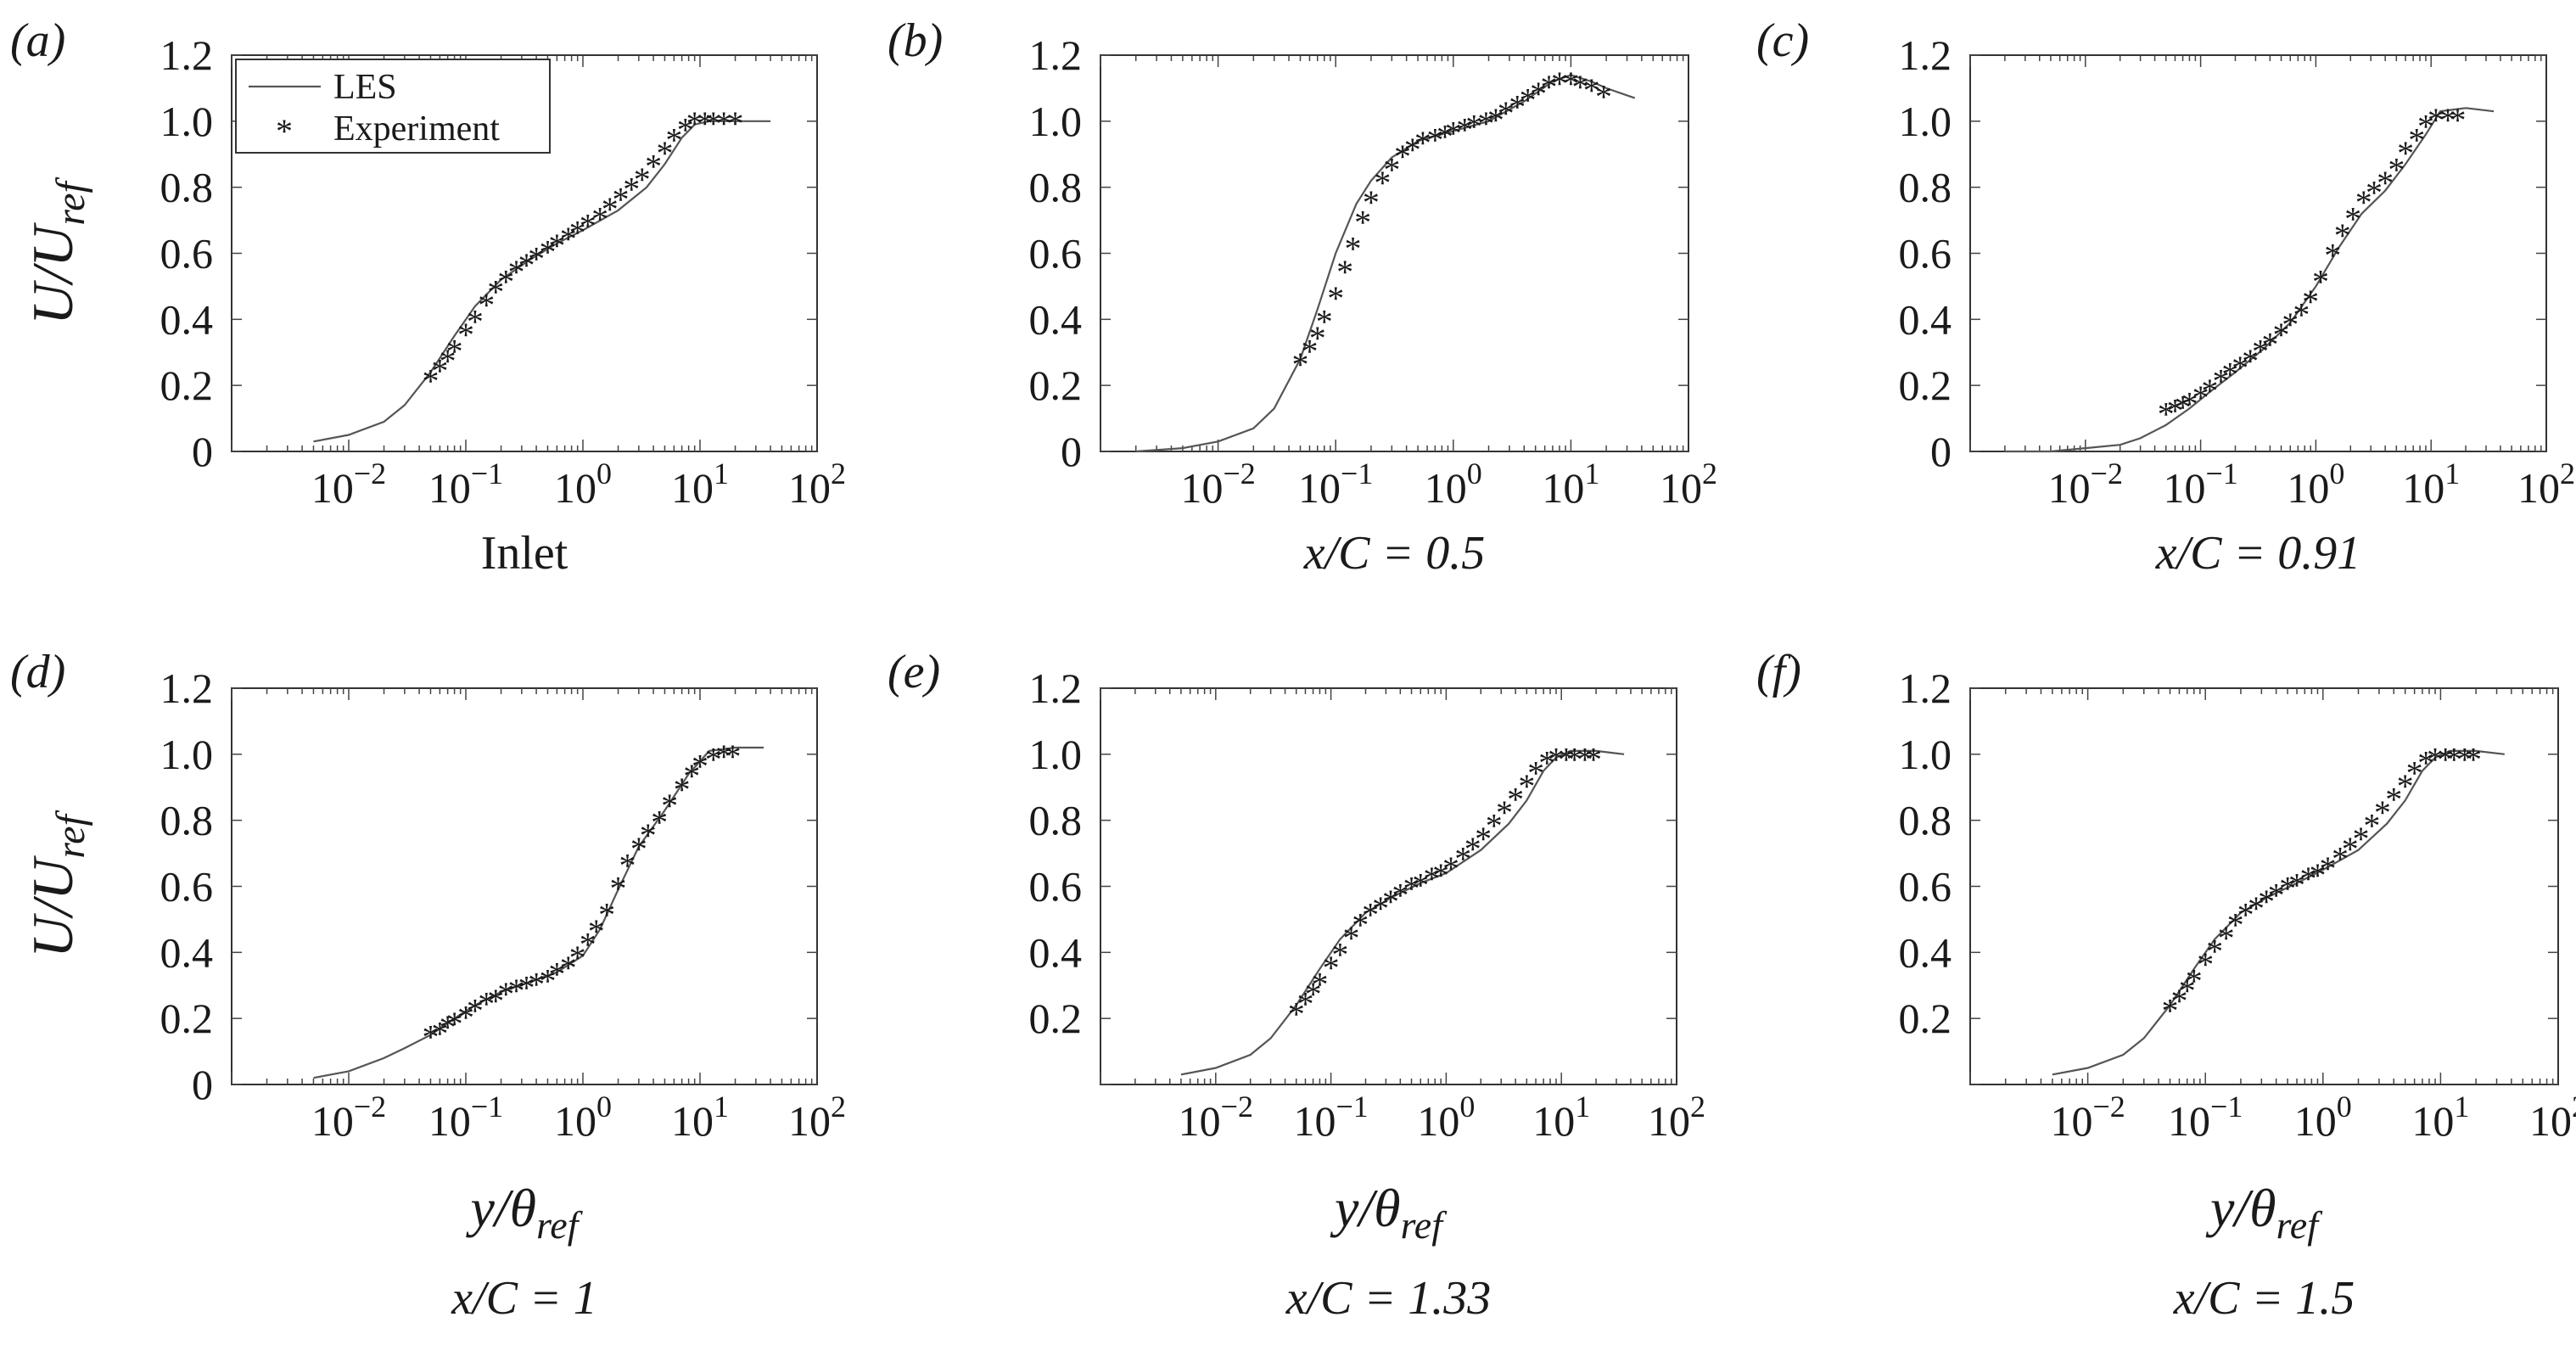 This screenshot has height=1345, width=2576. Describe the element at coordinates (187, 1019) in the screenshot. I see `y-tick-label: 0.2` at that location.